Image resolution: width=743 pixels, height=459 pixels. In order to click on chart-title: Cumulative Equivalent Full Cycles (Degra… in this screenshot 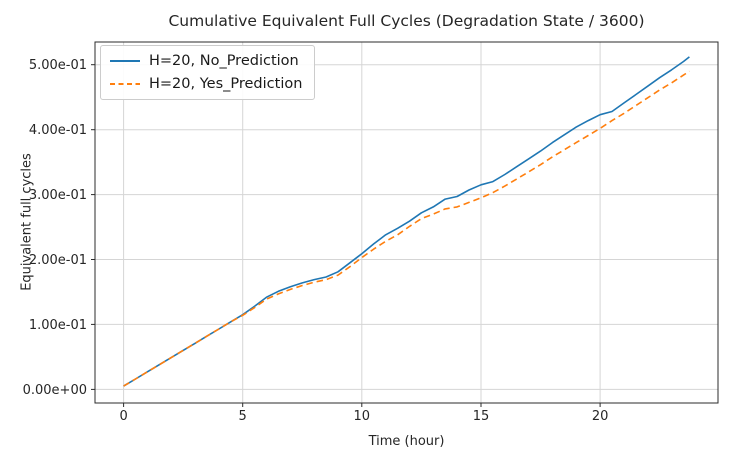, I will do `click(406, 21)`.